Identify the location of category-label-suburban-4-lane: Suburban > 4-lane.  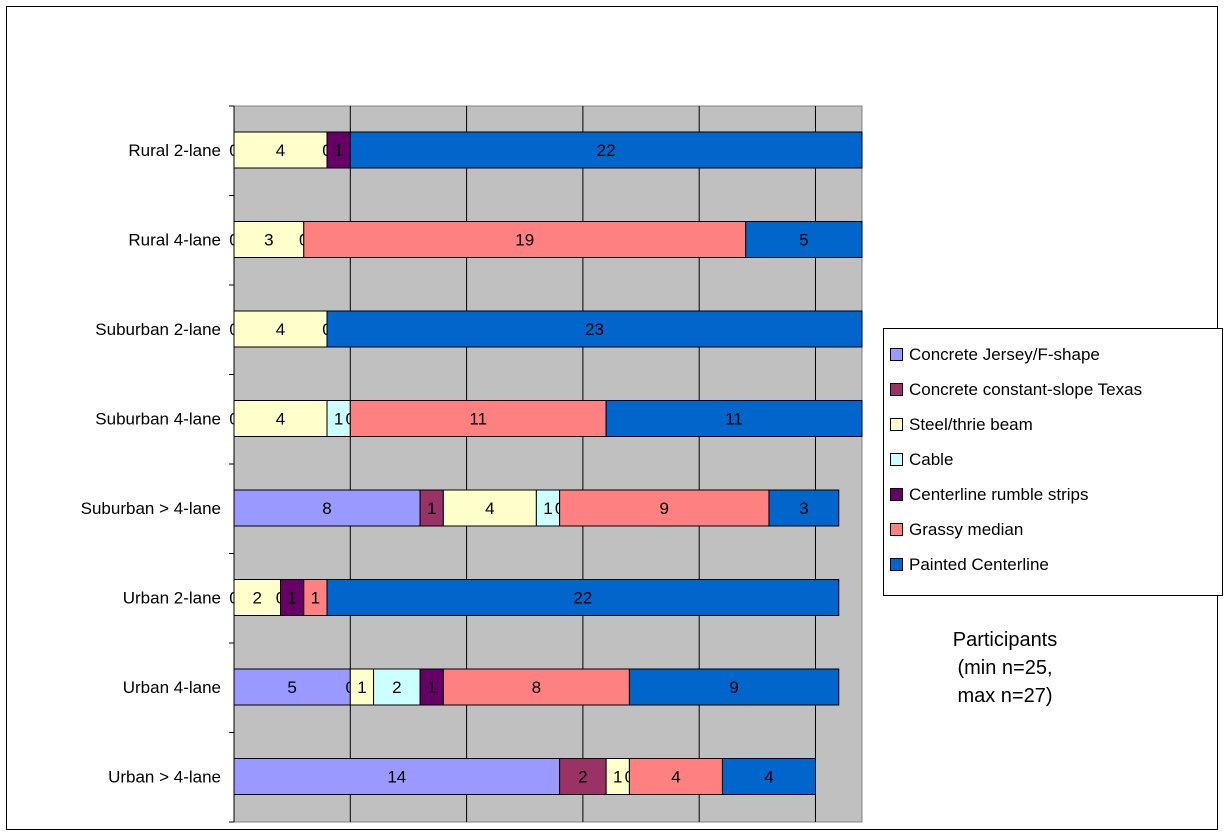
(151, 508).